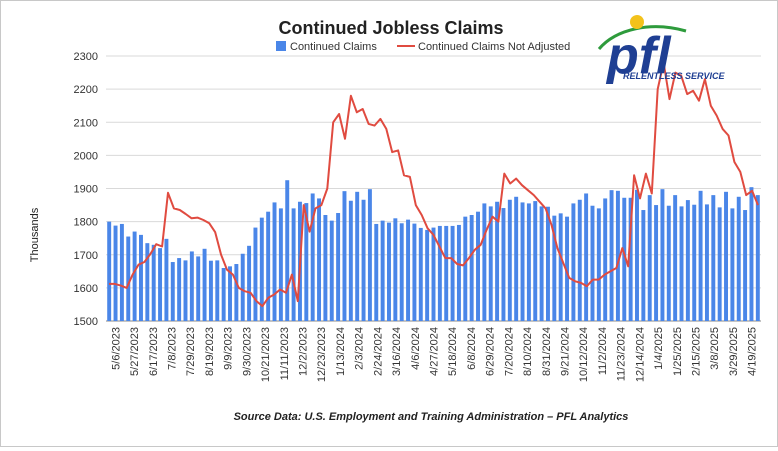 This screenshot has width=778, height=451. What do you see at coordinates (266, 354) in the screenshot?
I see `x-tick-label: 10/21/2023` at bounding box center [266, 354].